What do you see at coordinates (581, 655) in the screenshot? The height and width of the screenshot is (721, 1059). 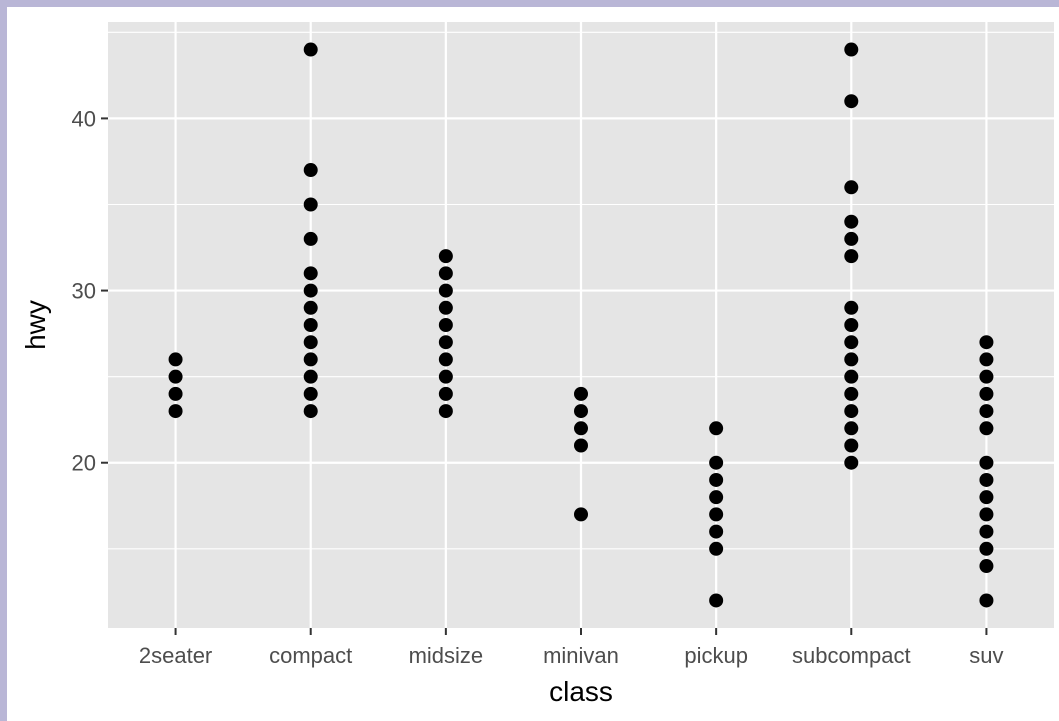 I see `x-tick-label: minivan` at bounding box center [581, 655].